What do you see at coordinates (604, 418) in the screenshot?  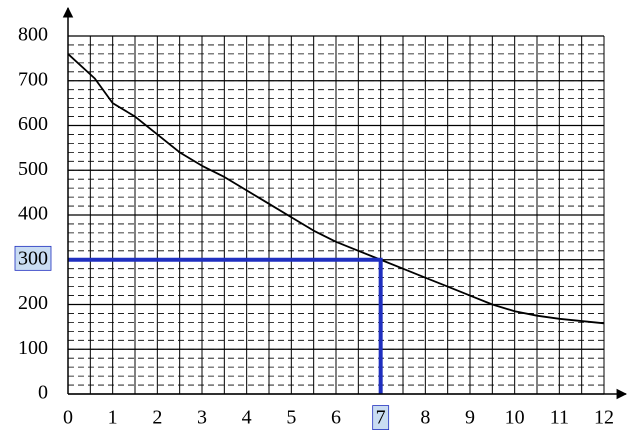 I see `tick-label: 12` at bounding box center [604, 418].